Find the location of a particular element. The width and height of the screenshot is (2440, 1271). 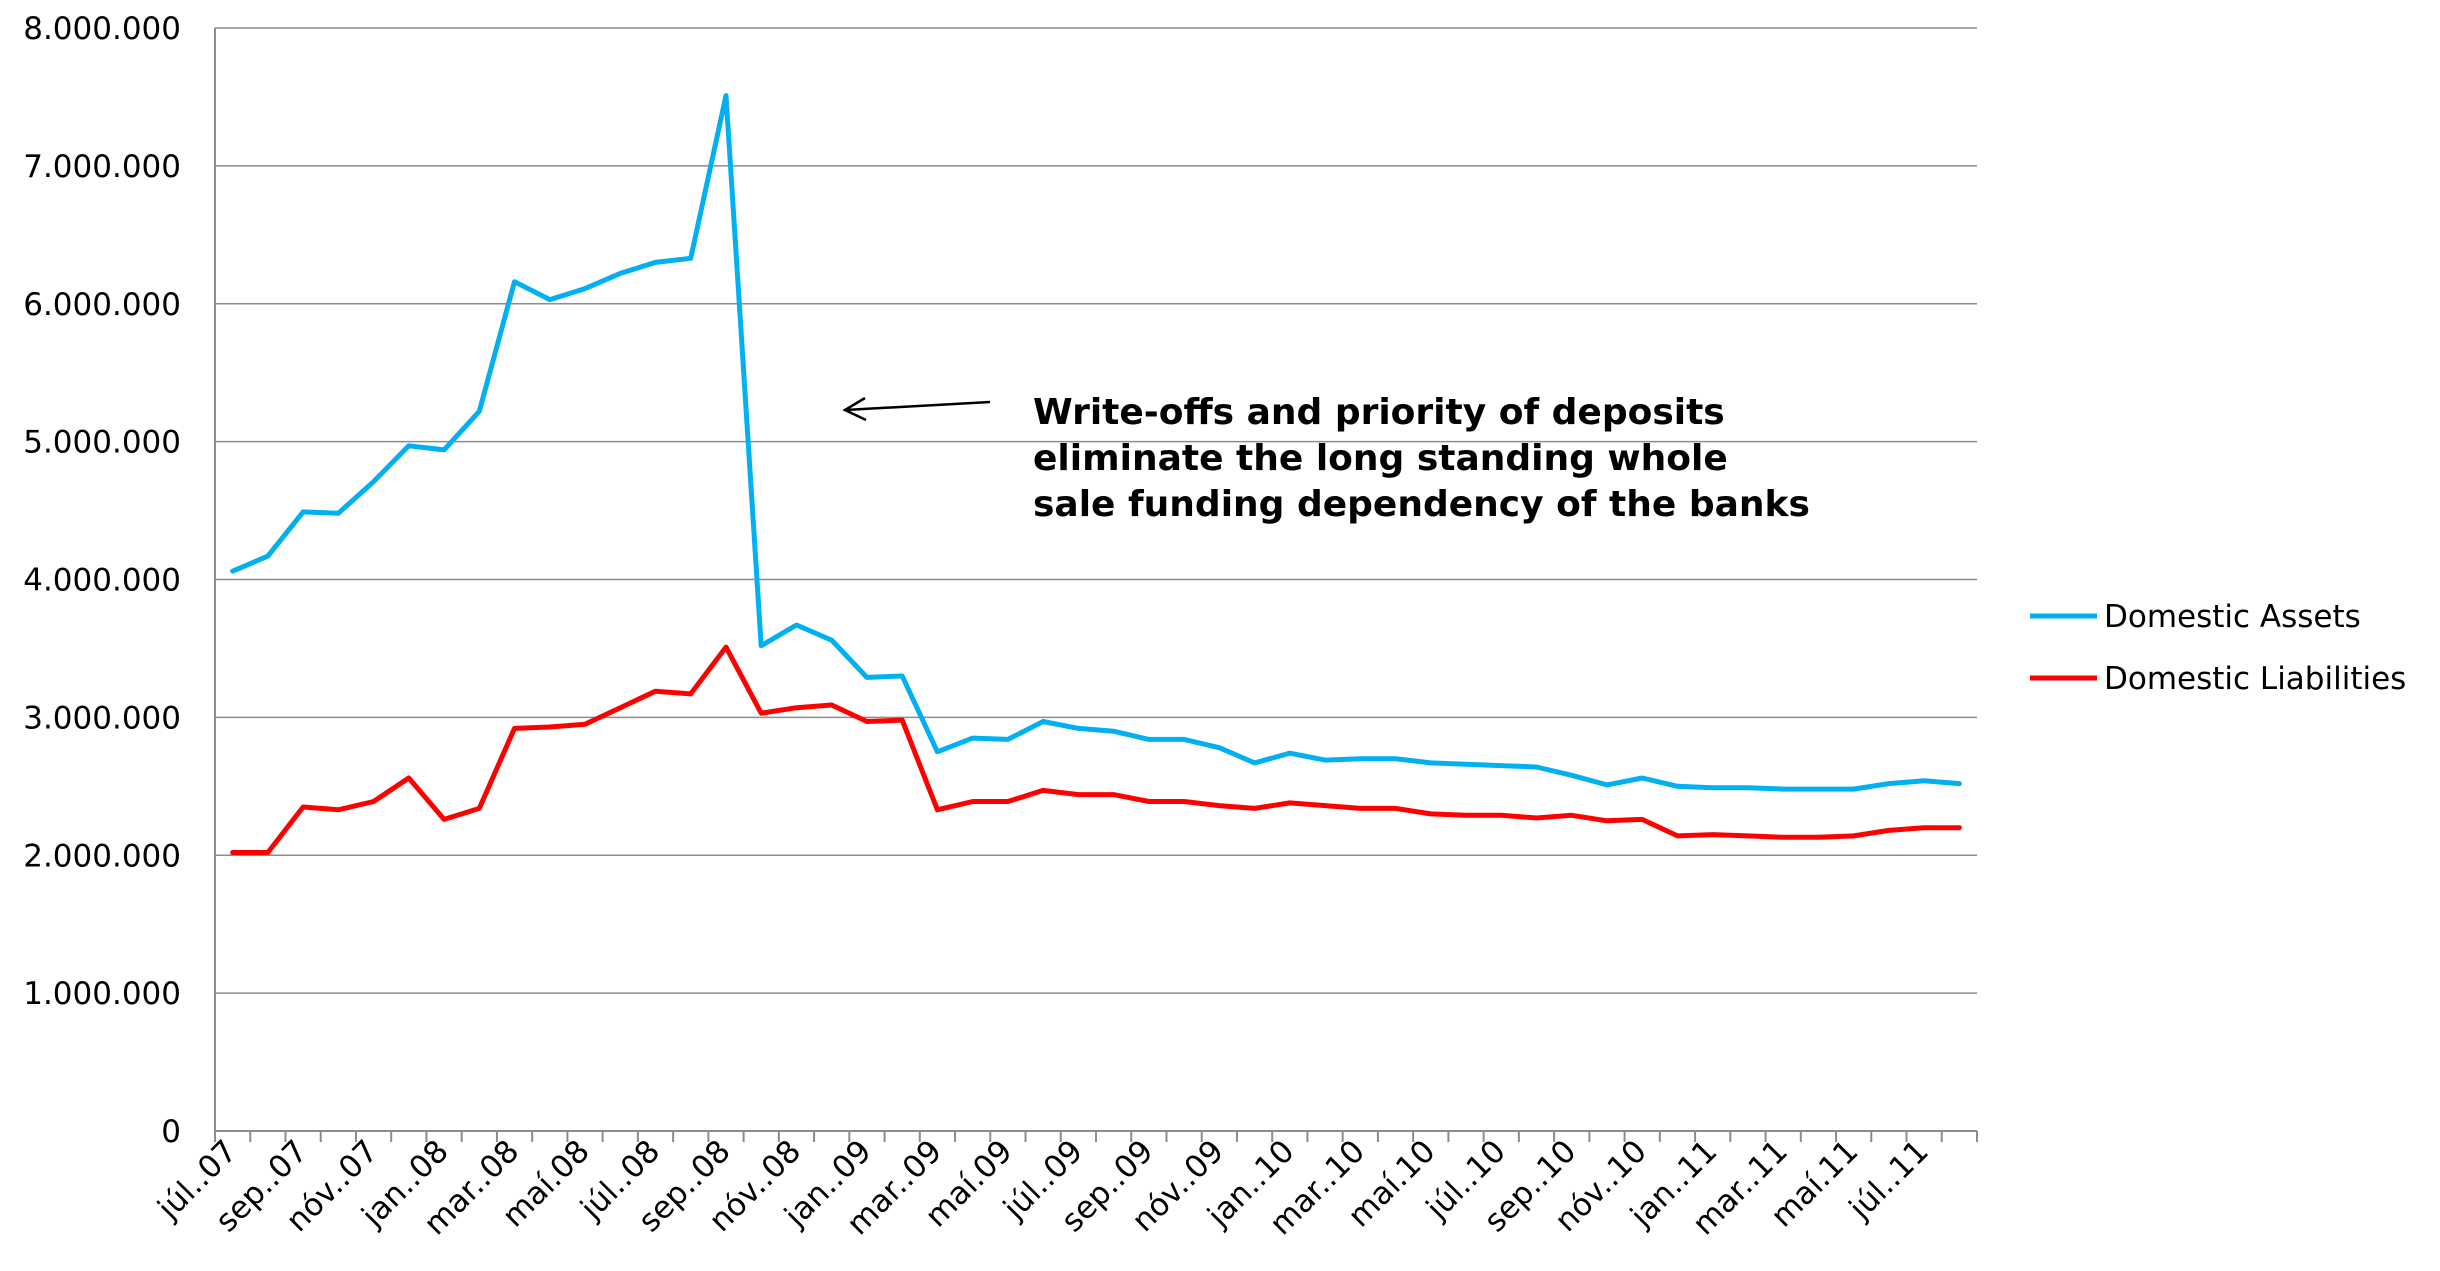

legend-label: Domestic Liabilities is located at coordinates (2255, 679).